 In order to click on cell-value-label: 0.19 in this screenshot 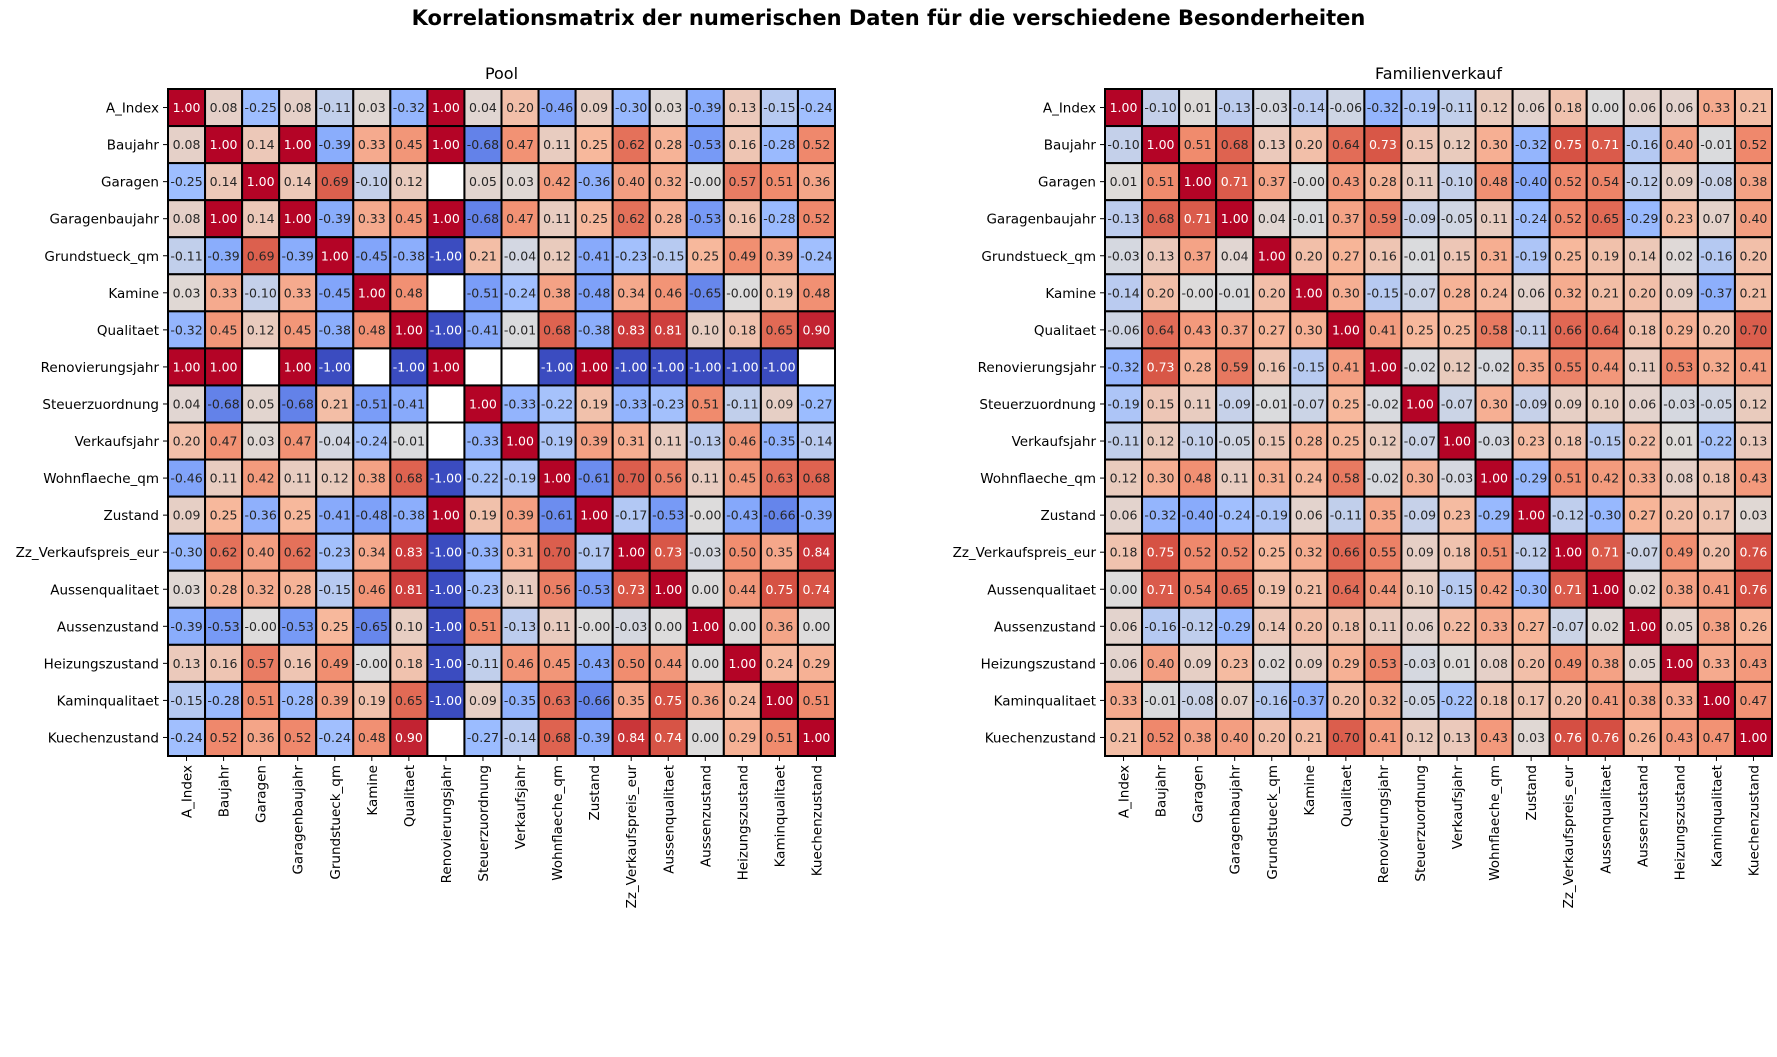, I will do `click(1272, 589)`.